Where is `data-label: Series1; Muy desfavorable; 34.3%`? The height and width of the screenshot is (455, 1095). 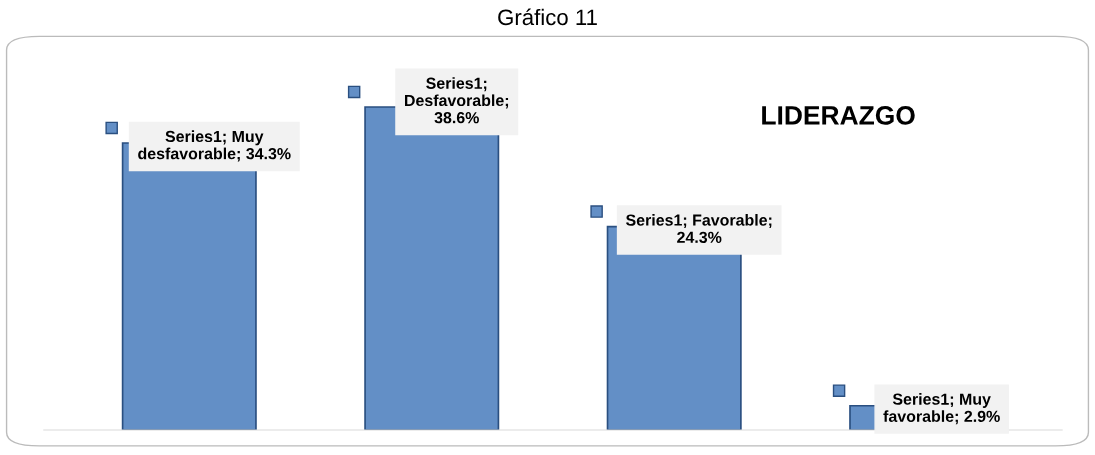 data-label: Series1; Muy desfavorable; 34.3% is located at coordinates (214, 146).